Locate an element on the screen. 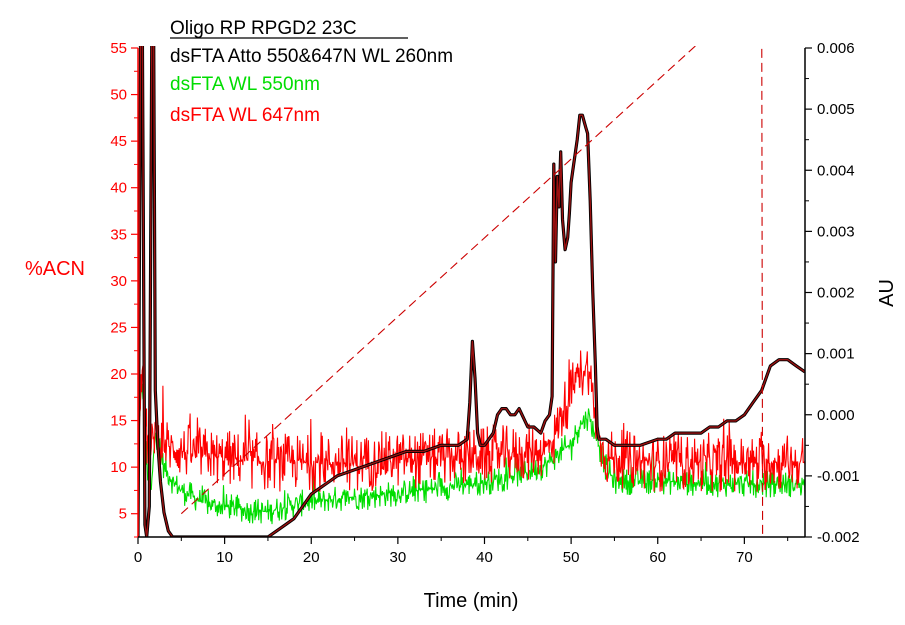 The image size is (905, 625). left-tick-label: 55 is located at coordinates (118, 48).